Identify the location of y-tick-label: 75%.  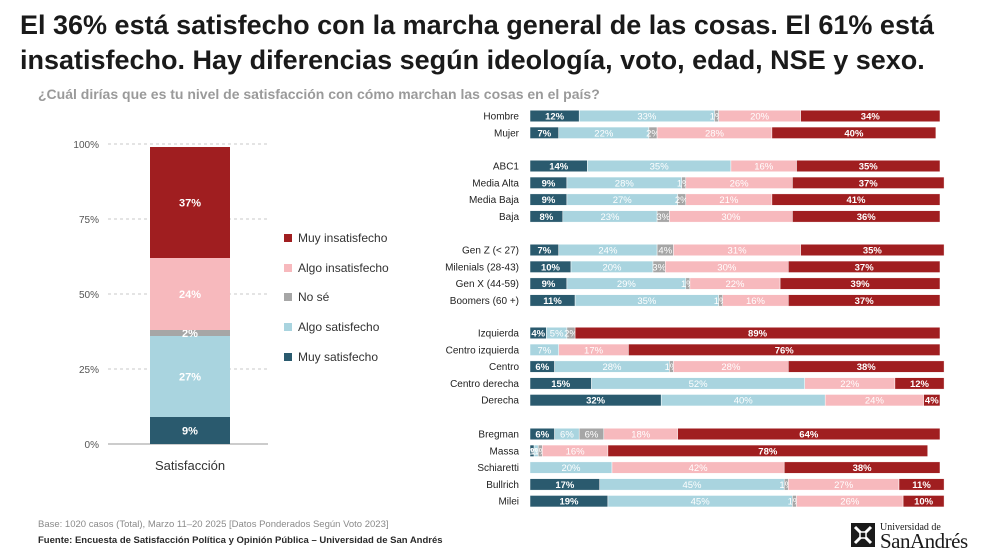
(89, 220).